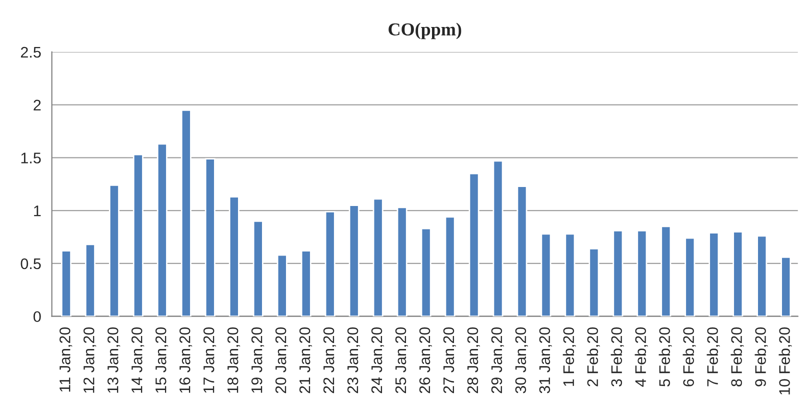 The image size is (810, 403). What do you see at coordinates (473, 360) in the screenshot?
I see `x-tick-label: 28 Jan,20` at bounding box center [473, 360].